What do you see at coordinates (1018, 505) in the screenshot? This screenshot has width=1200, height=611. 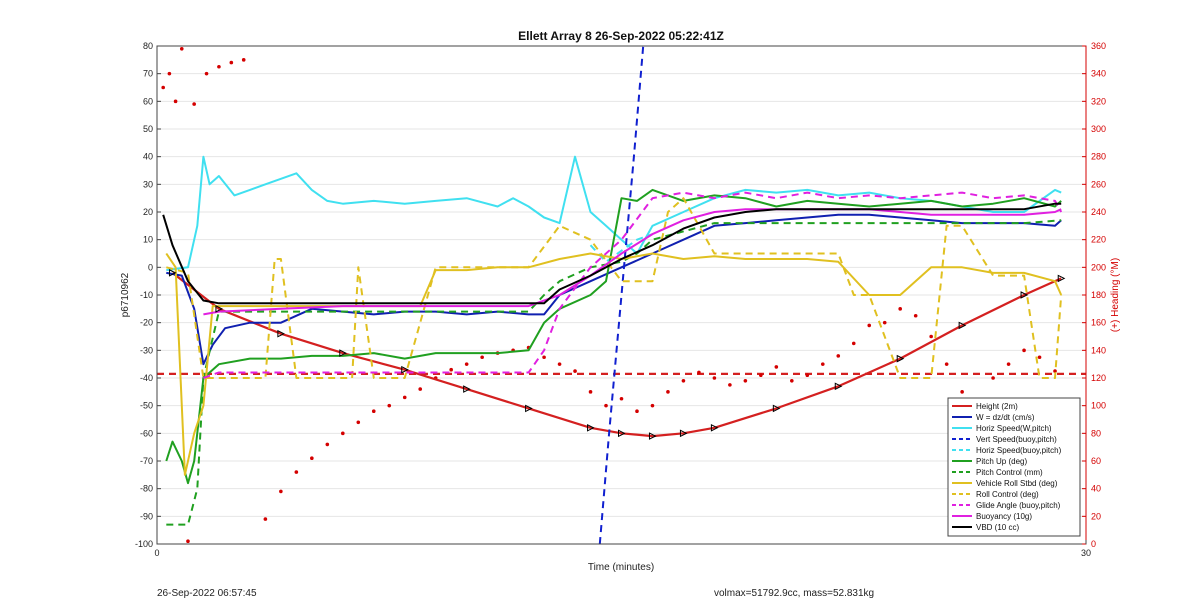 I see `legend-label: Glide Angle (buoy,pitch)` at bounding box center [1018, 505].